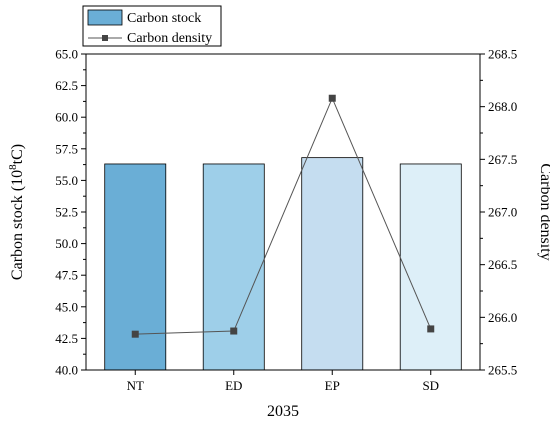 This screenshot has width=550, height=426. What do you see at coordinates (543, 211) in the screenshot?
I see `right-axis-title: Carbon density` at bounding box center [543, 211].